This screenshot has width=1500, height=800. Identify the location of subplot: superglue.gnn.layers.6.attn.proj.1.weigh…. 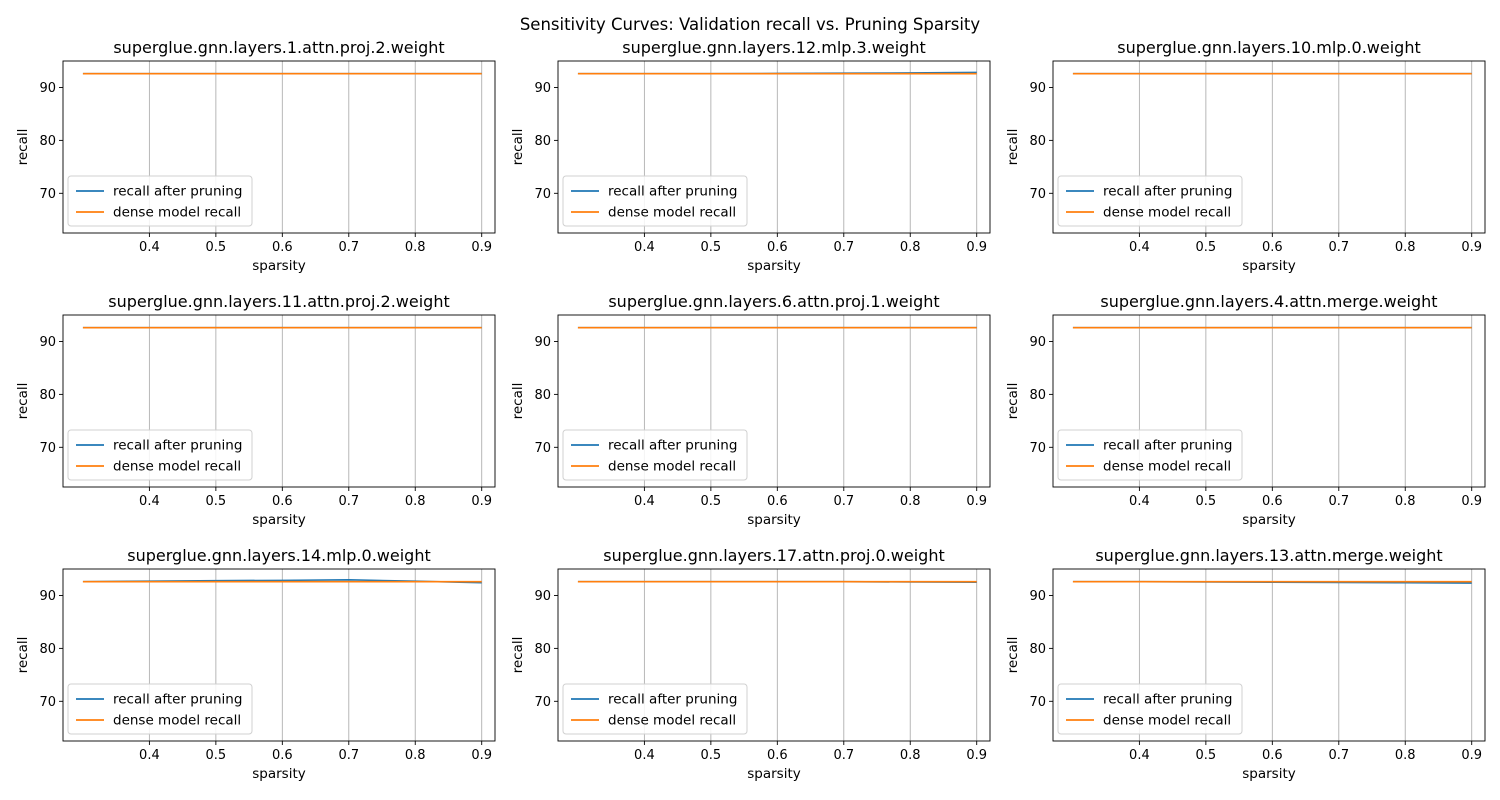
(750, 410).